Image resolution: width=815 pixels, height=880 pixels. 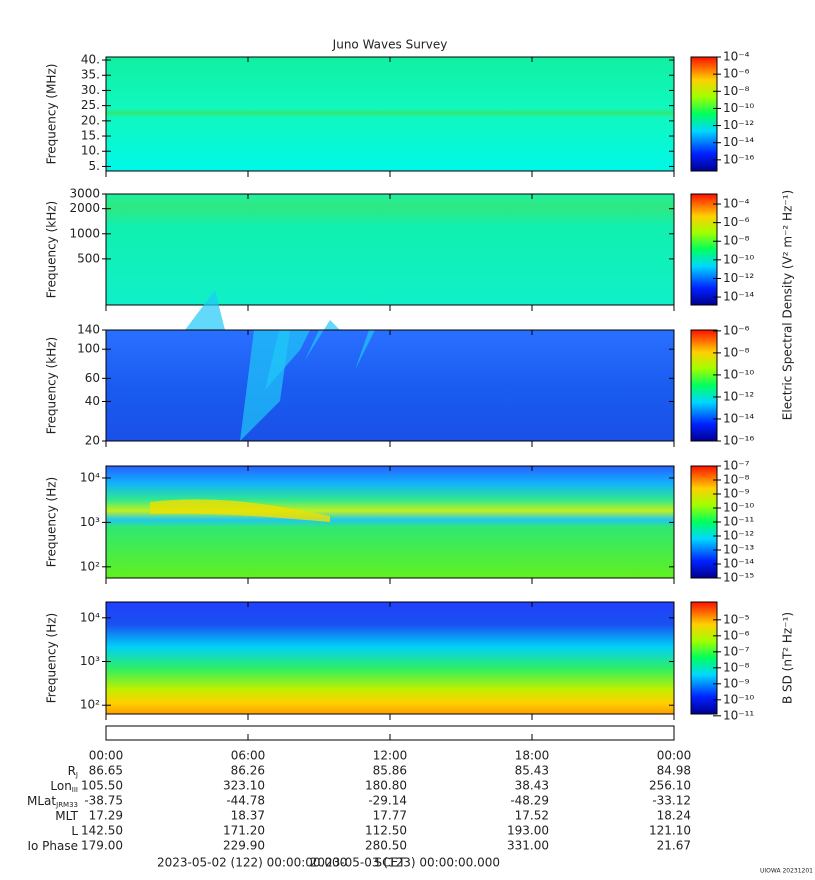 What do you see at coordinates (52, 249) in the screenshot?
I see `y-axis-label: Frequency (kHz)` at bounding box center [52, 249].